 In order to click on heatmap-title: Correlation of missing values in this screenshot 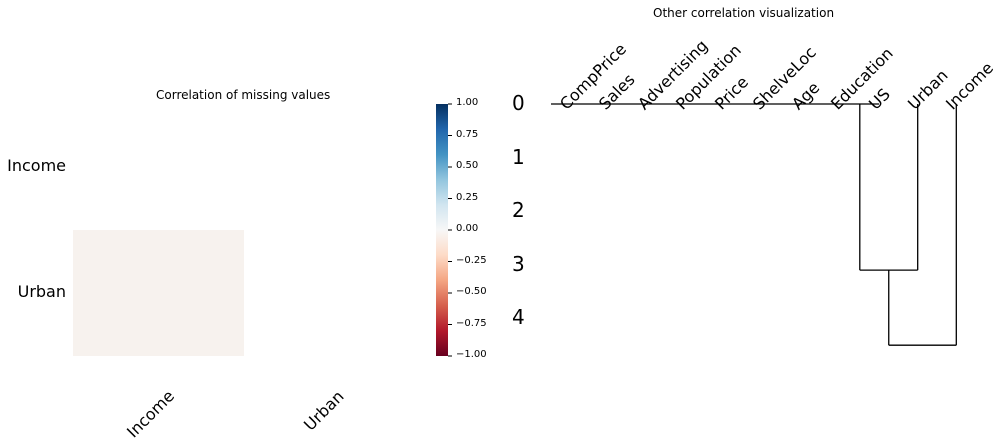, I will do `click(243, 95)`.